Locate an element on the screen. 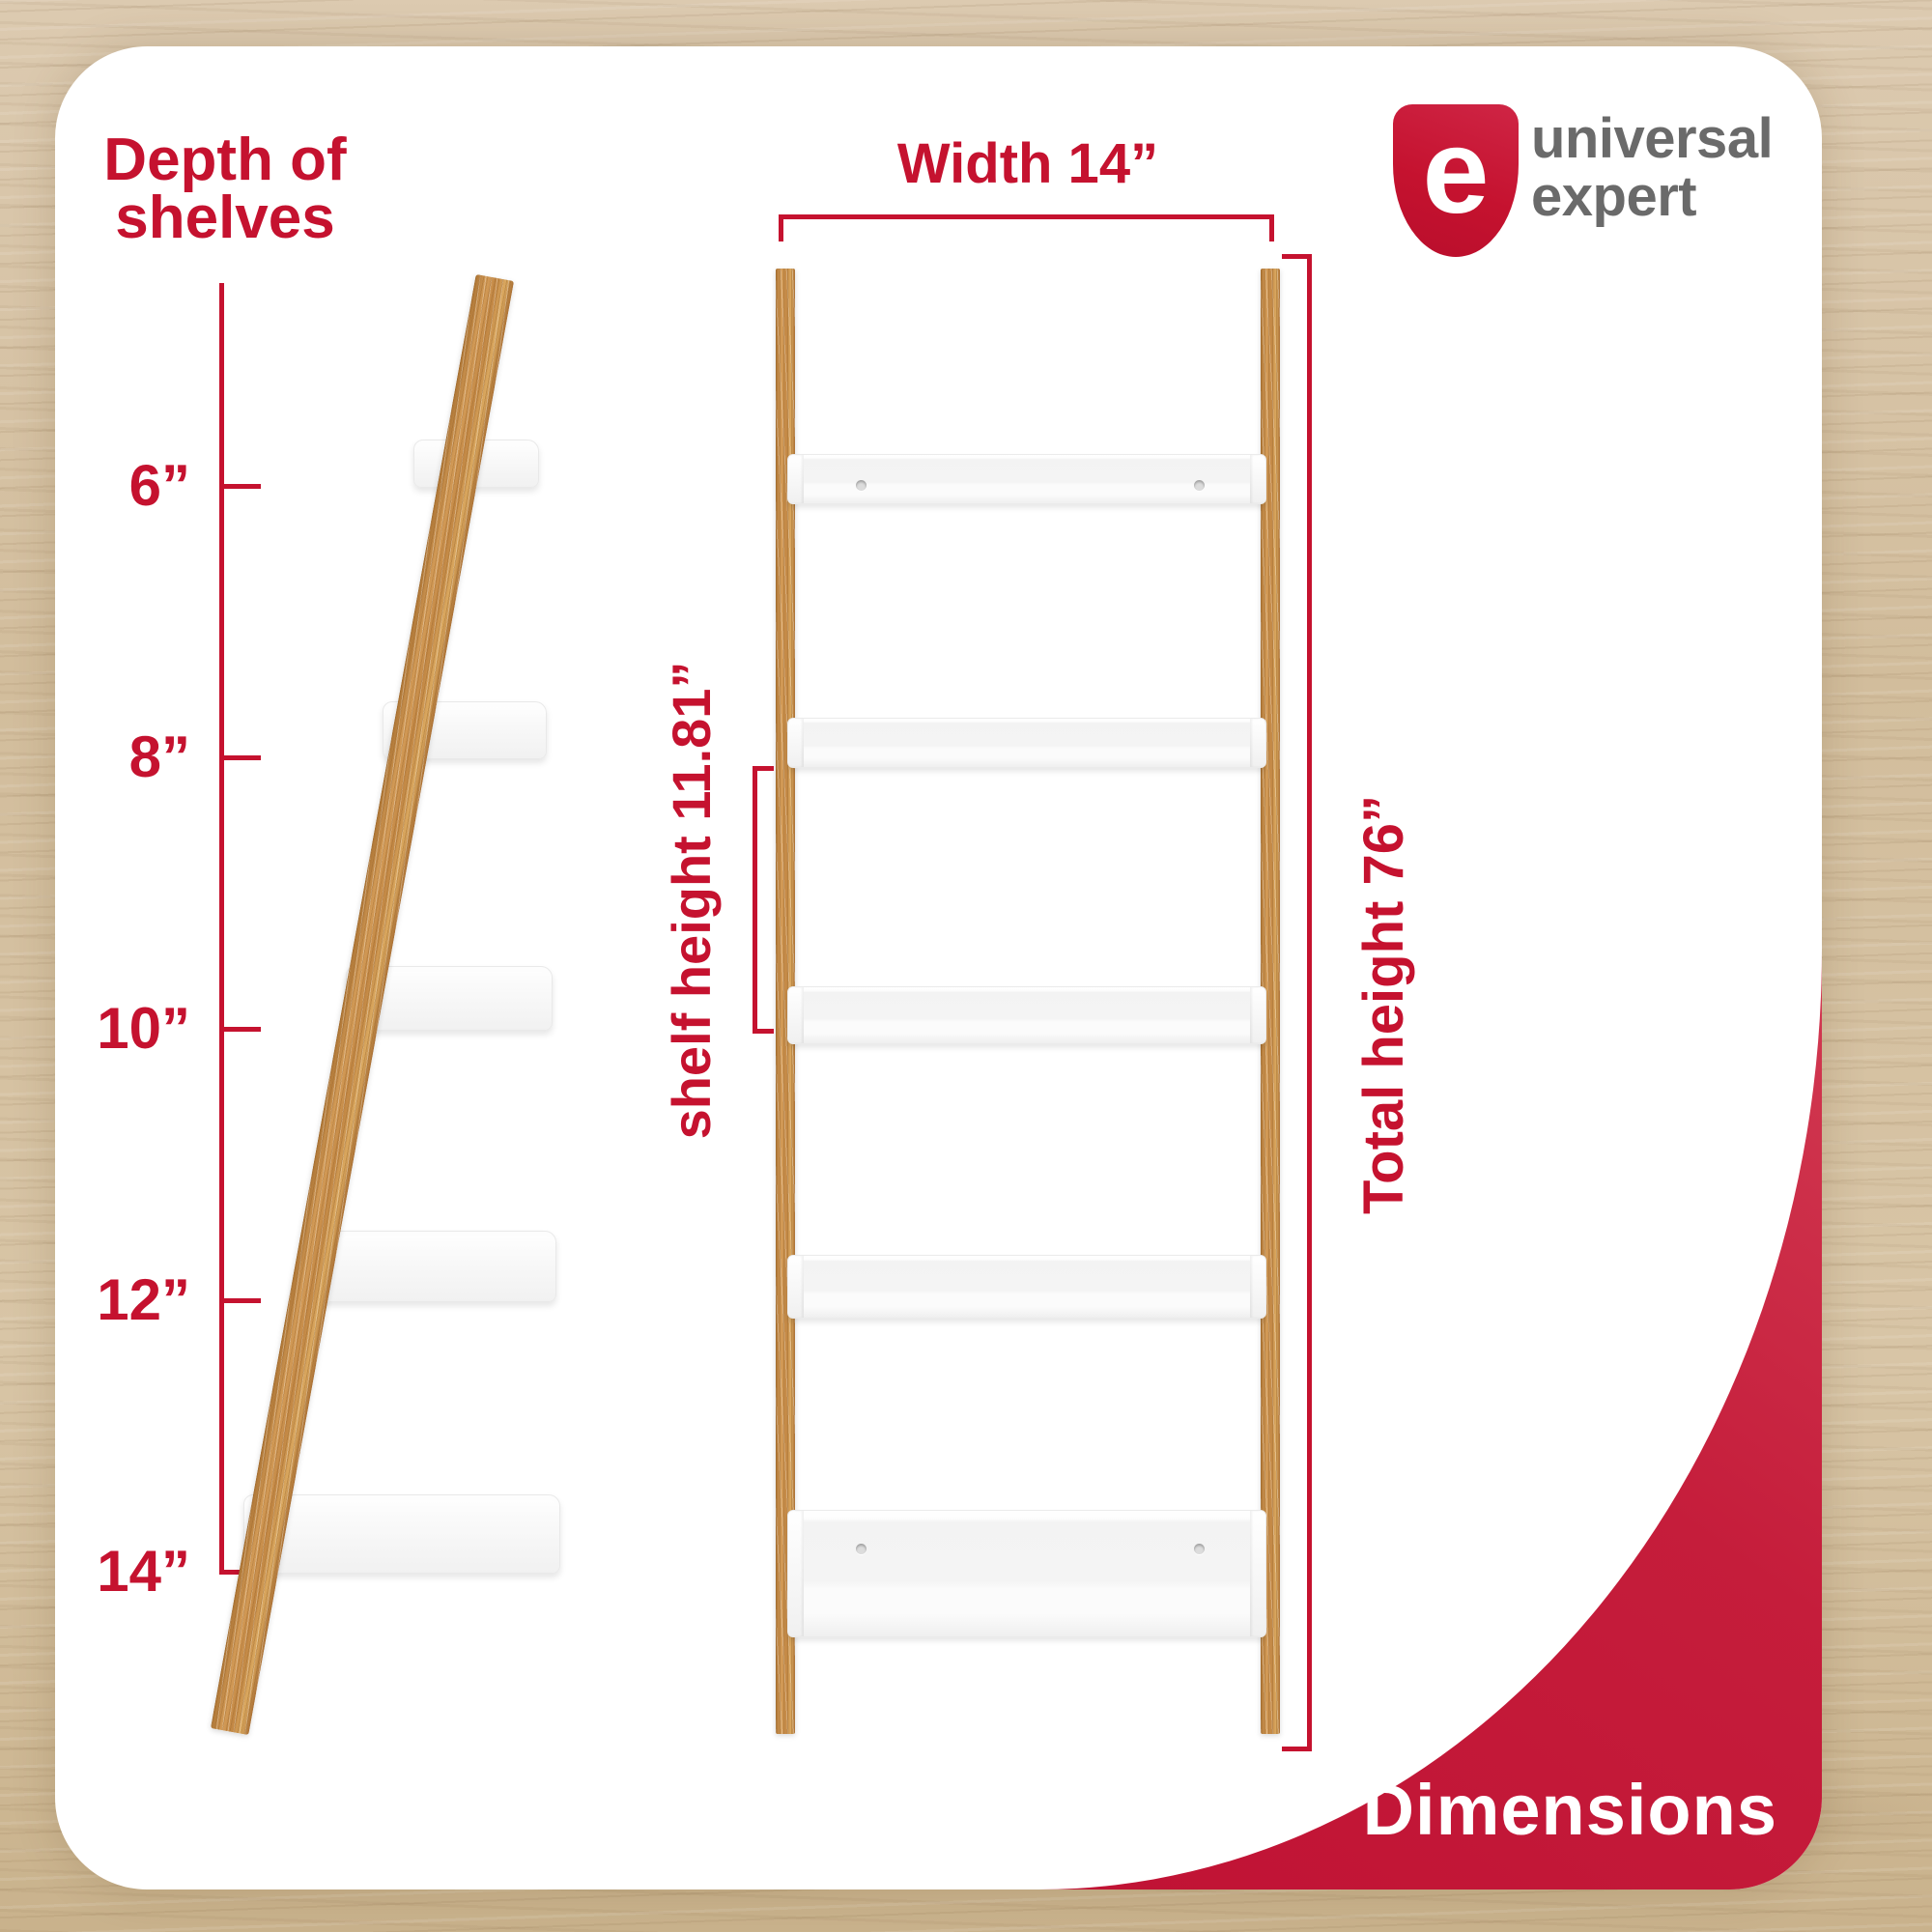 The width and height of the screenshot is (1932, 1932). total-height-label: Total height 76” is located at coordinates (1383, 1005).